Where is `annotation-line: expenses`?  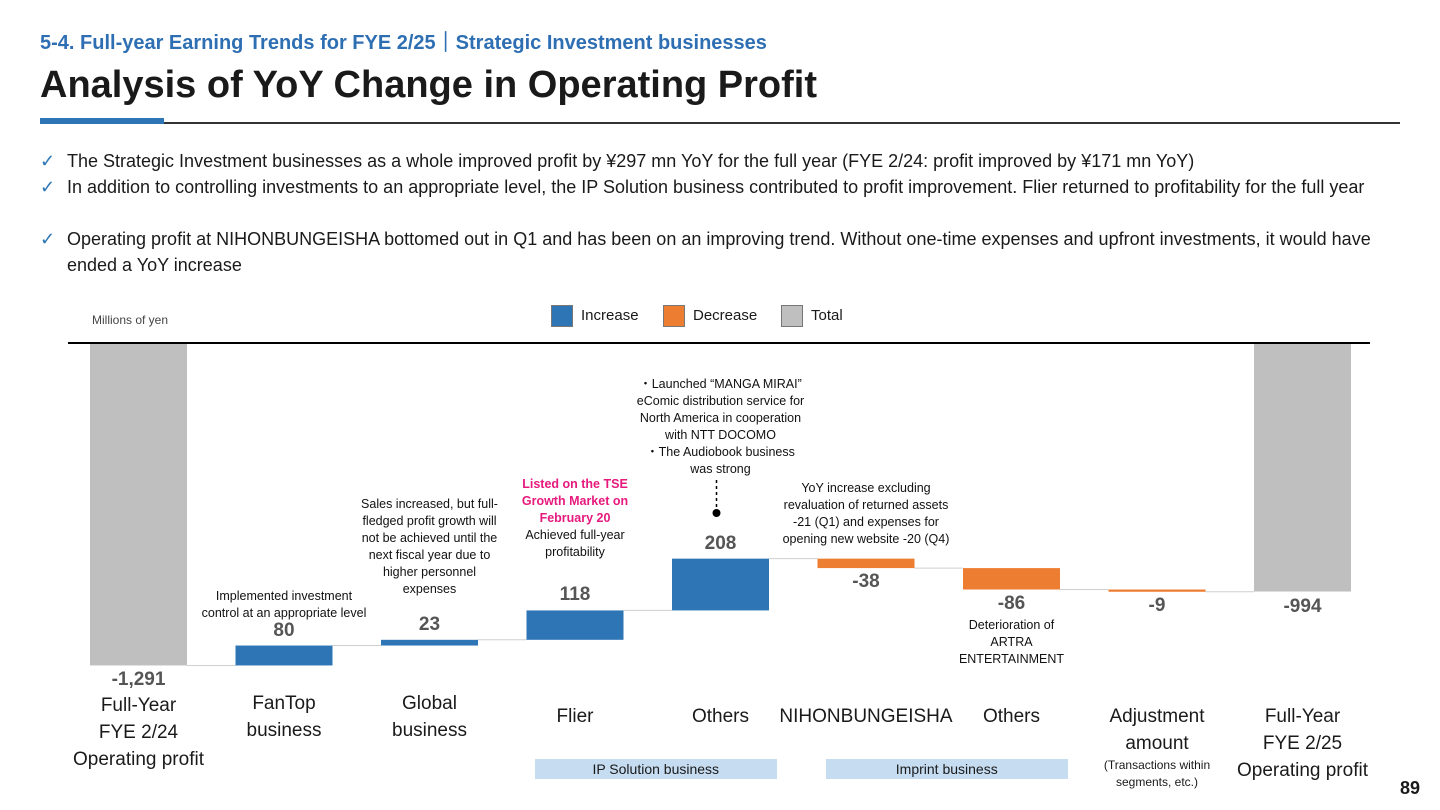
annotation-line: expenses is located at coordinates (429, 589).